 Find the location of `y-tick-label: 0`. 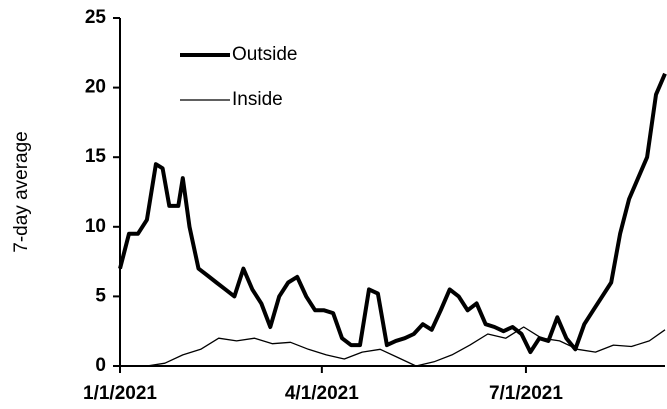

y-tick-label: 0 is located at coordinates (100, 365).